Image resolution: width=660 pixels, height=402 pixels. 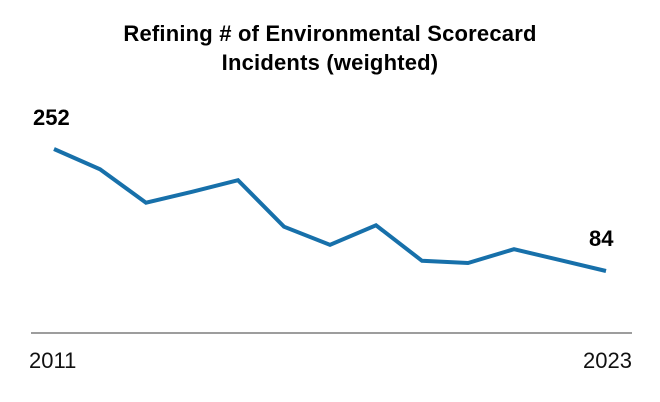 What do you see at coordinates (51, 117) in the screenshot?
I see `start-value-label: 252` at bounding box center [51, 117].